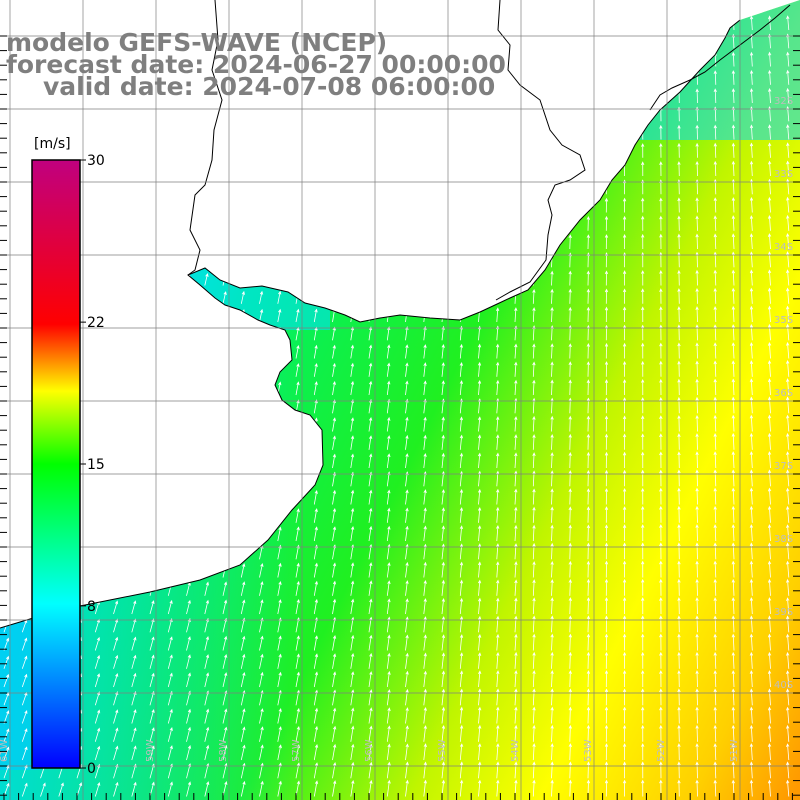  What do you see at coordinates (783, 612) in the screenshot?
I see `latitude-label: 39S` at bounding box center [783, 612].